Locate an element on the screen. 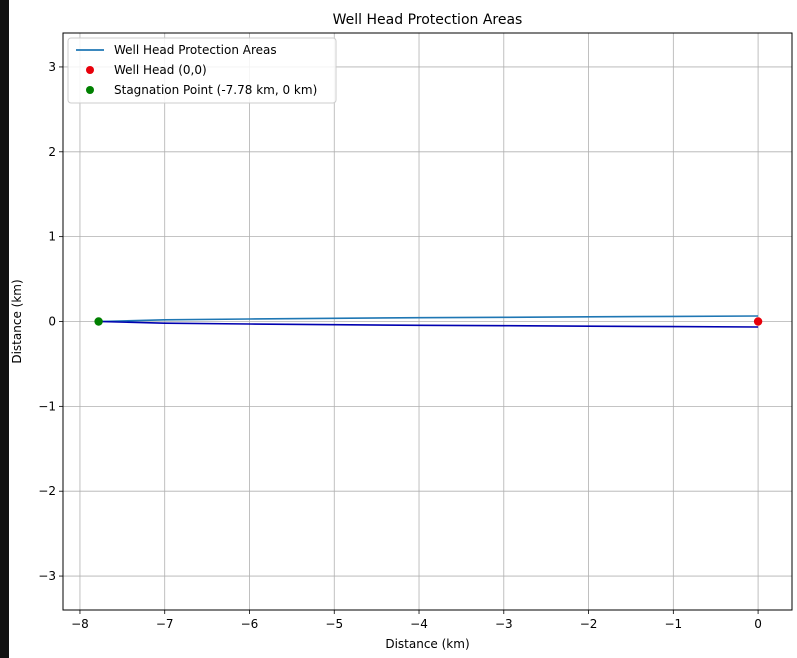  x-tick-label: −5 is located at coordinates (334, 624).